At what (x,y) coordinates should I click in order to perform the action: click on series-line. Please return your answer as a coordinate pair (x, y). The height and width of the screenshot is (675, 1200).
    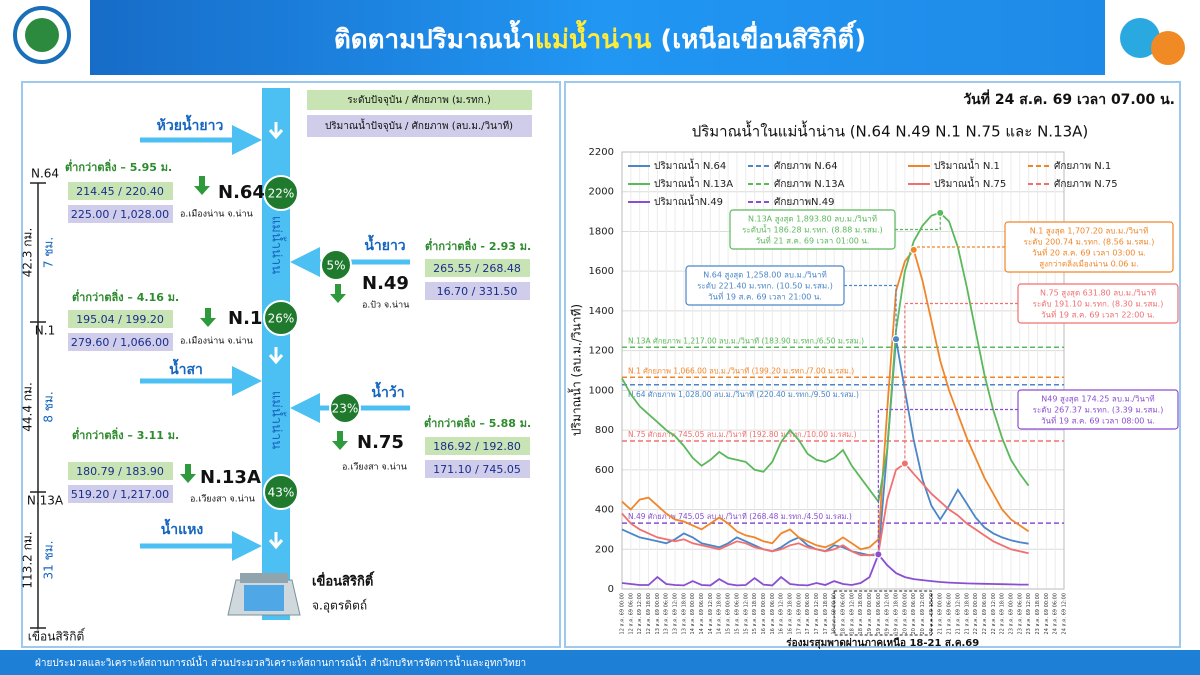
    Looking at the image, I should click on (825, 569).